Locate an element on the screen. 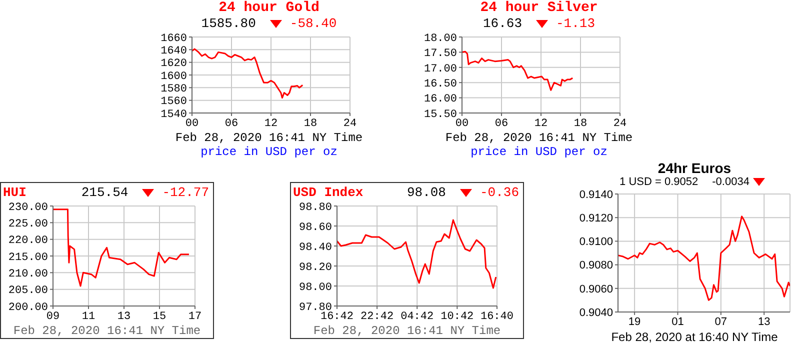 The image size is (800, 344). y-tick-label: 1540 is located at coordinates (173, 114).